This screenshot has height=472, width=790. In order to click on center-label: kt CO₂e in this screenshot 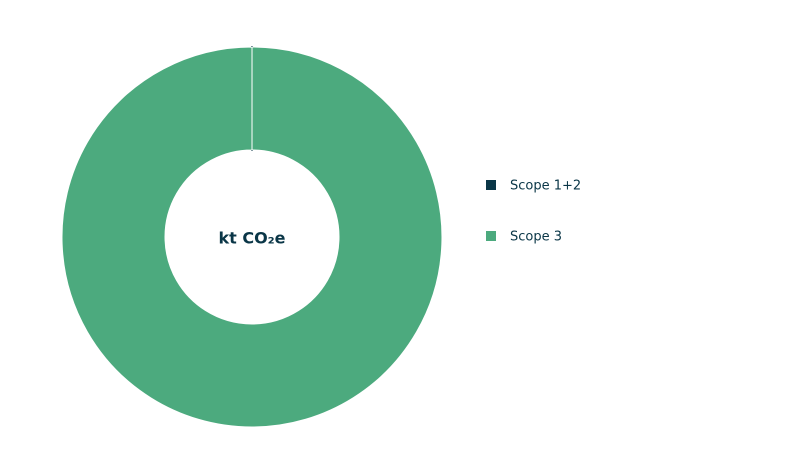, I will do `click(251, 238)`.